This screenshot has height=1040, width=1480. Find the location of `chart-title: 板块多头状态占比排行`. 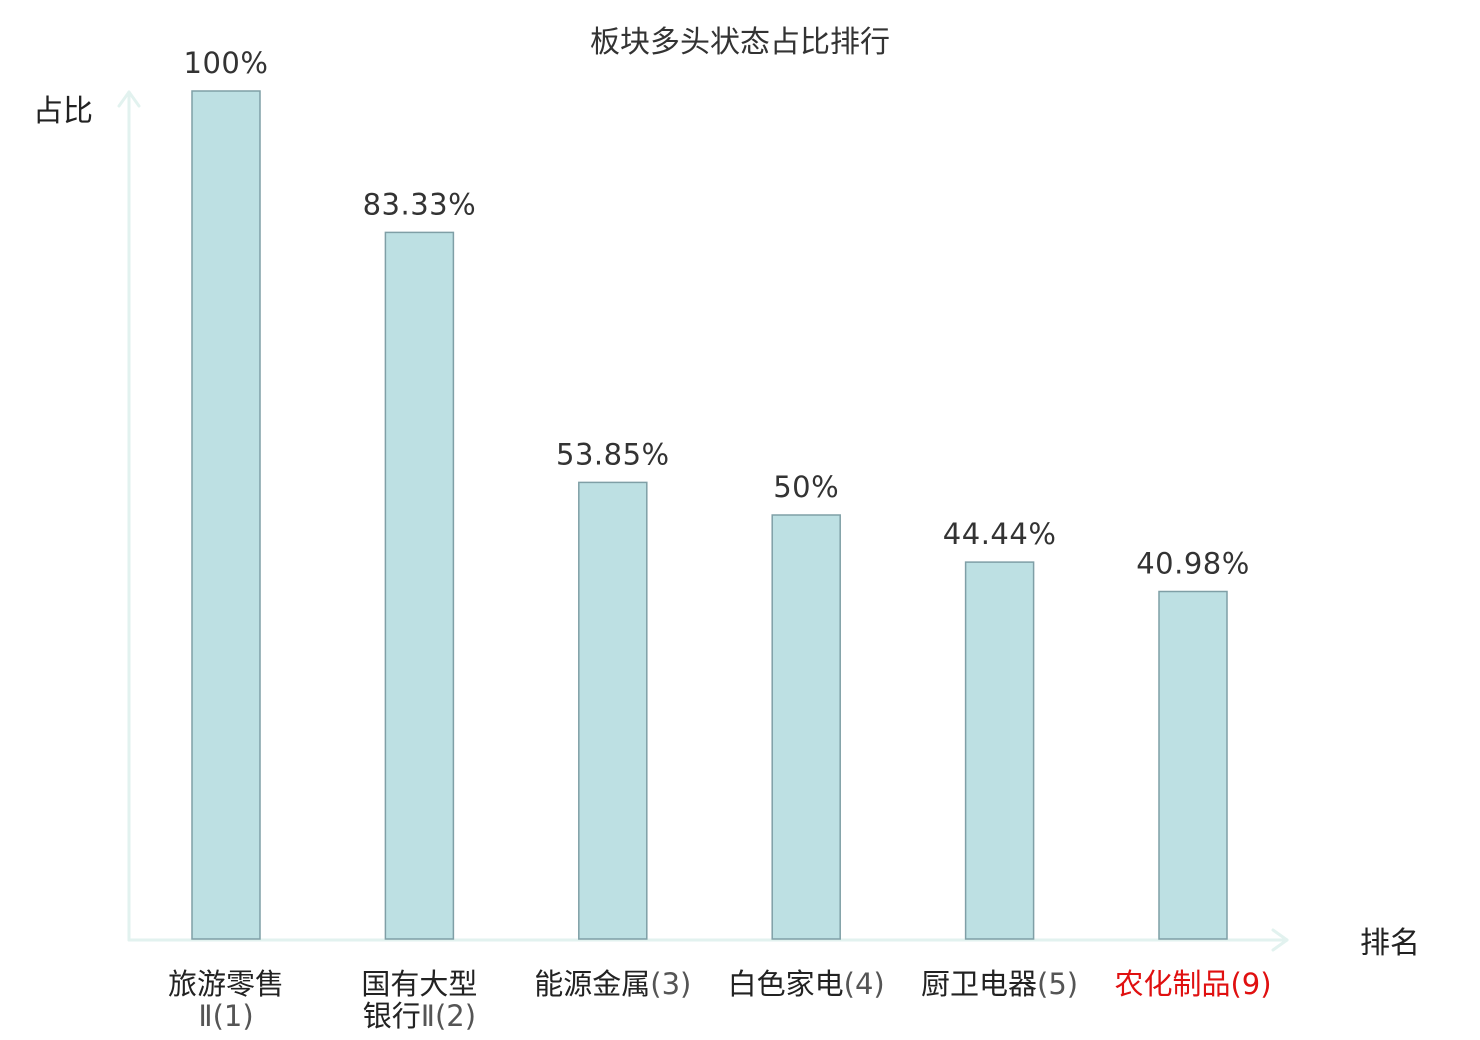

chart-title: 板块多头状态占比排行 is located at coordinates (740, 42).